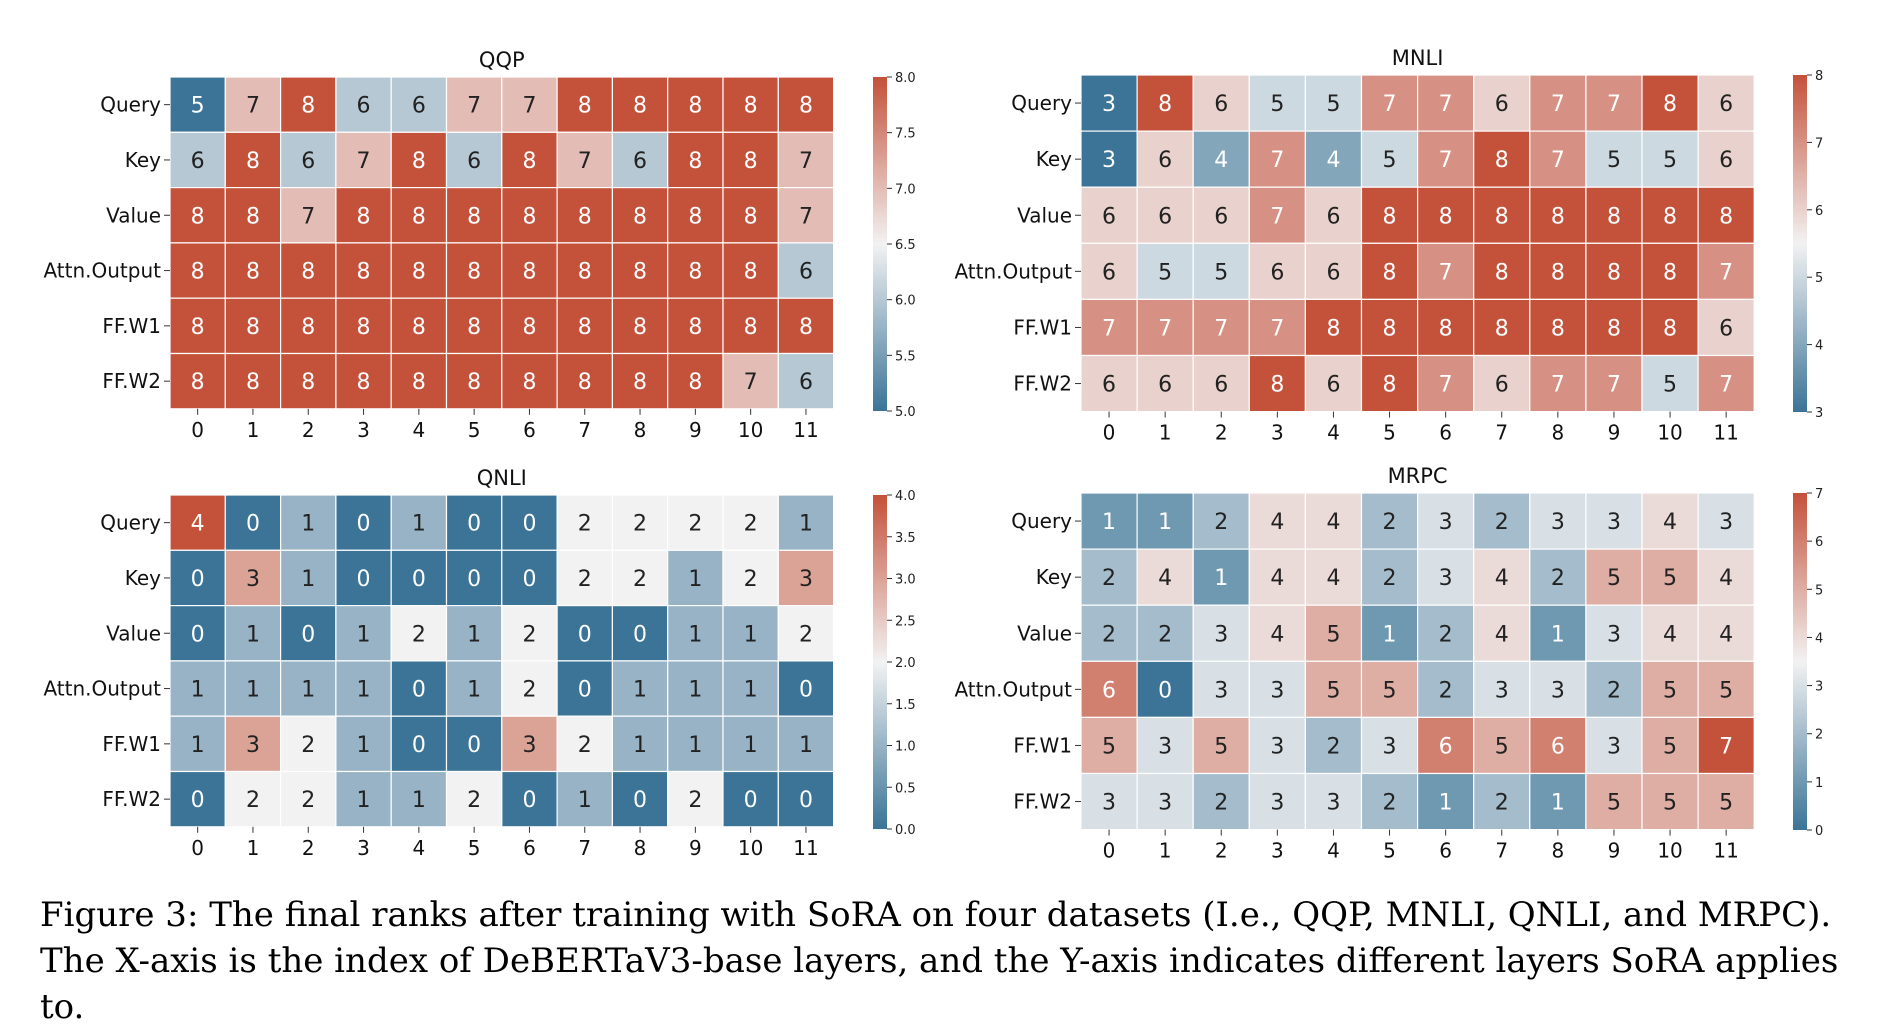  Describe the element at coordinates (1418, 476) in the screenshot. I see `chart-title: MRPC` at that location.